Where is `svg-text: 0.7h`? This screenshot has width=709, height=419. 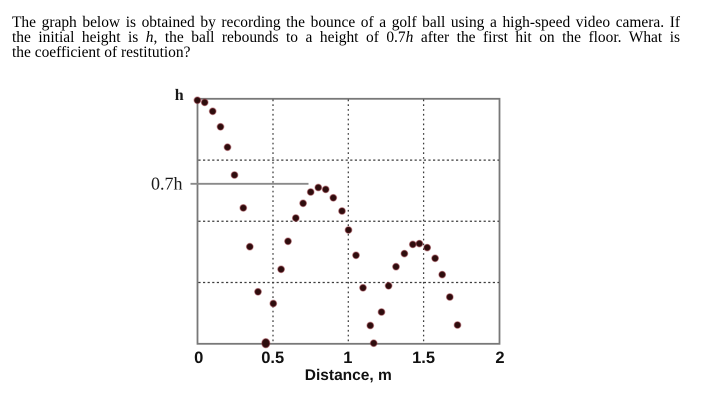 svg-text: 0.7h is located at coordinates (167, 184).